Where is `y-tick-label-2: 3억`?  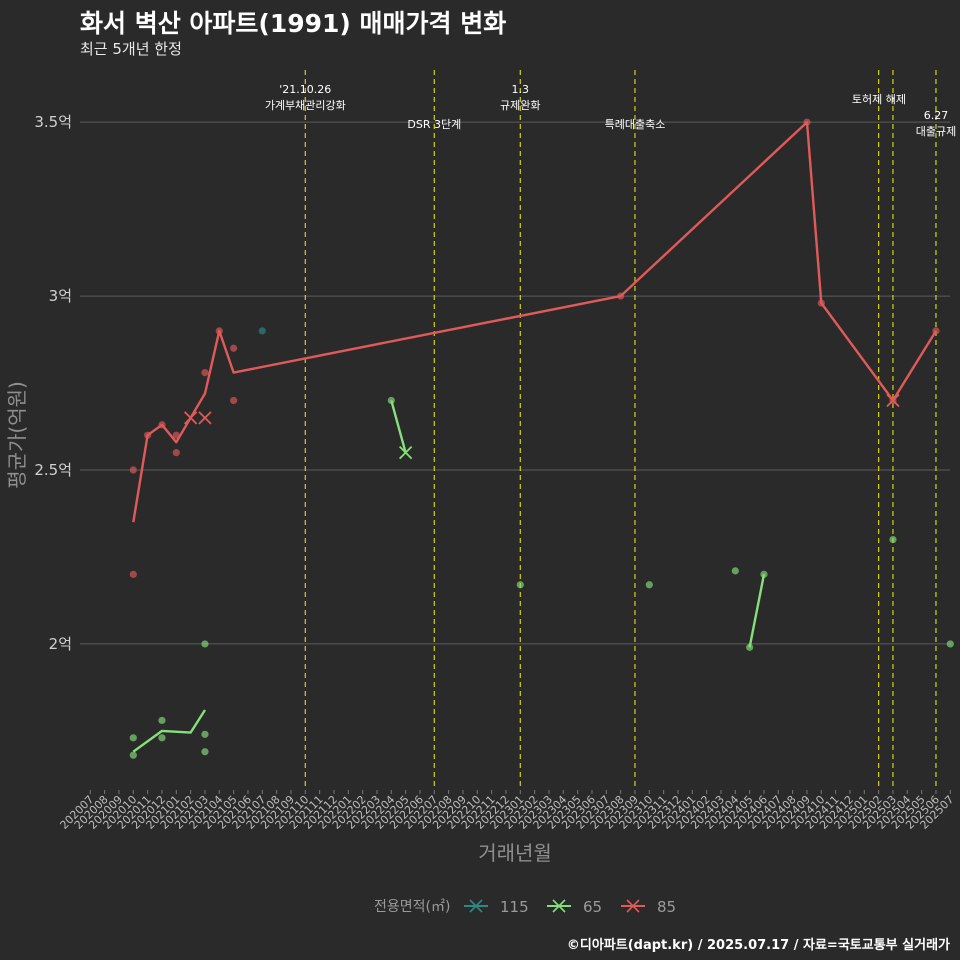
y-tick-label-2: 3억 is located at coordinates (60, 296).